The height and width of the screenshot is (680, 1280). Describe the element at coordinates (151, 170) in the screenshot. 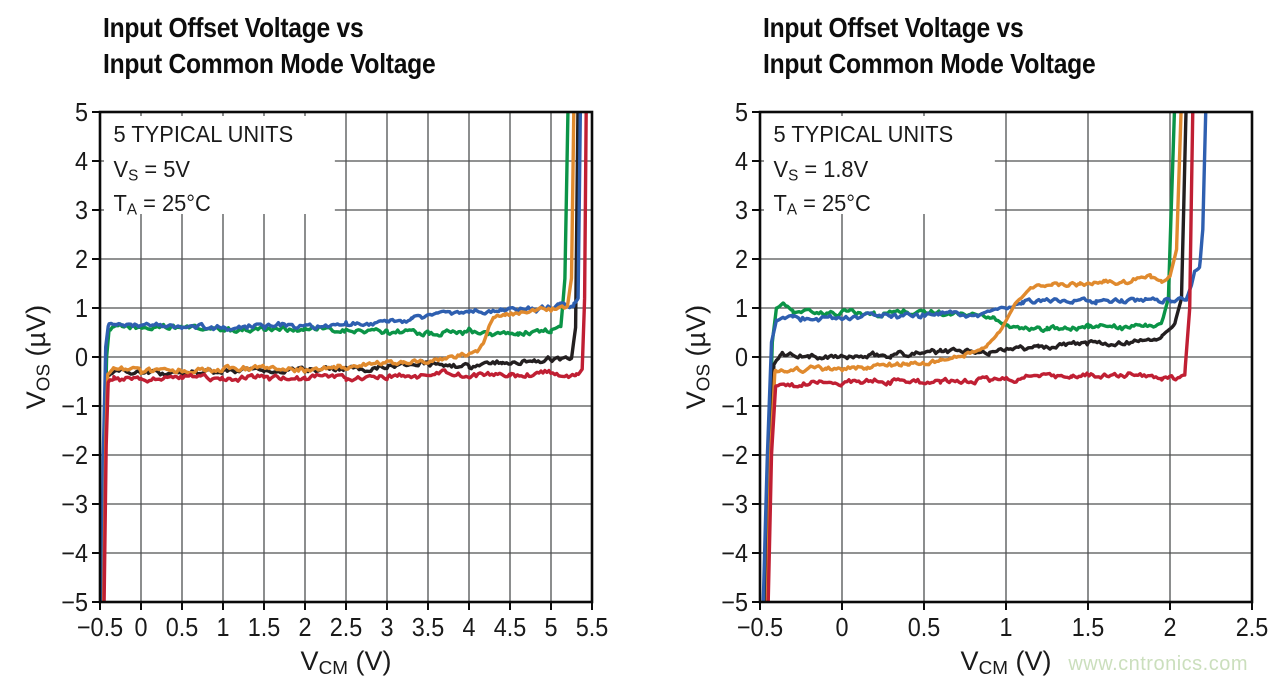

I see `annotation-line: VS = 5V` at that location.